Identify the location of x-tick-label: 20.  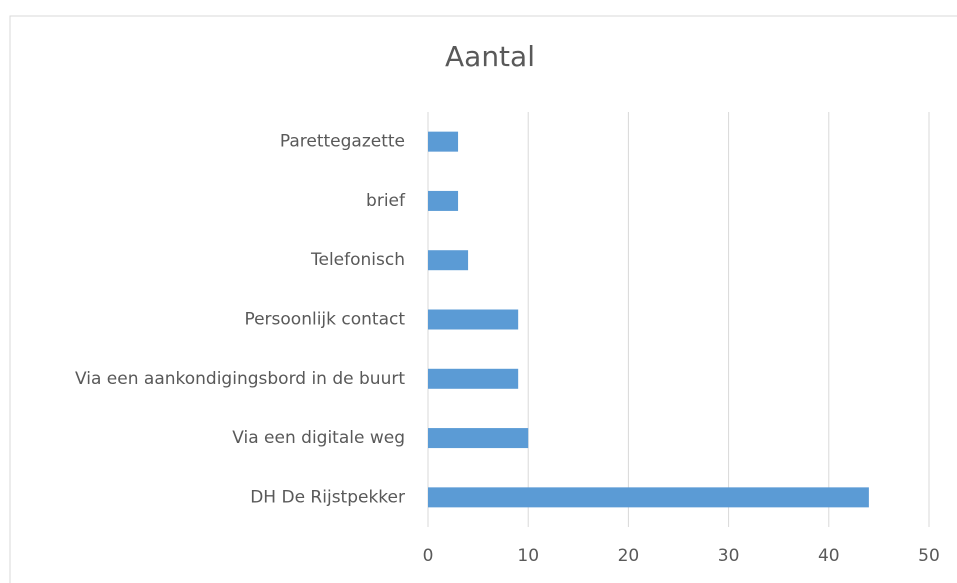
(629, 556).